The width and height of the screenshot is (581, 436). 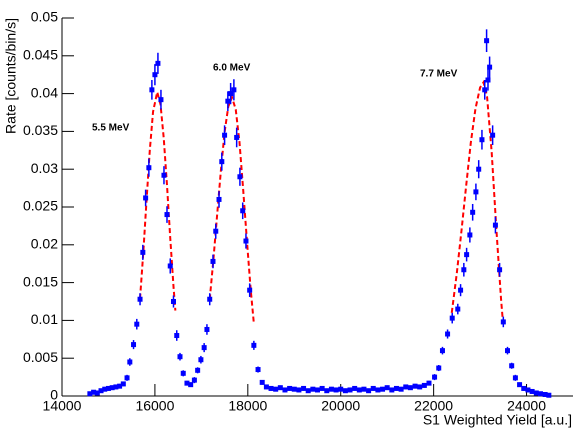 I want to click on x-tick-label: 14000, so click(x=62, y=406).